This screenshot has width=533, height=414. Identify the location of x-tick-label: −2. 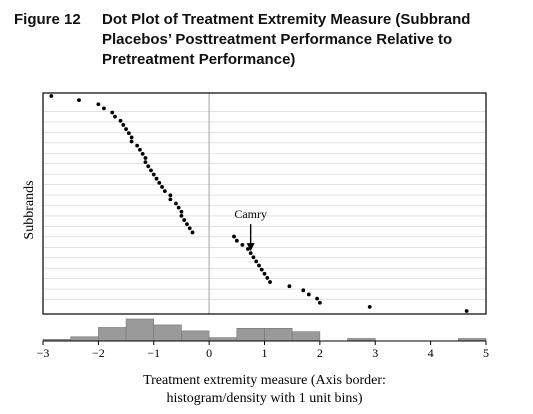
(98, 353).